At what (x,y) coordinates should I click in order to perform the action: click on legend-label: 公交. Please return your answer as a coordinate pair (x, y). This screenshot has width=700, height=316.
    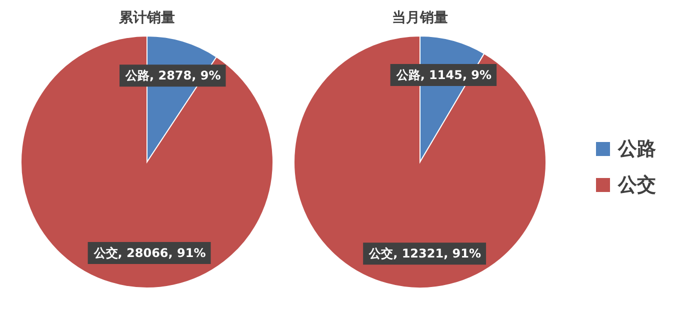
    Looking at the image, I should click on (636, 185).